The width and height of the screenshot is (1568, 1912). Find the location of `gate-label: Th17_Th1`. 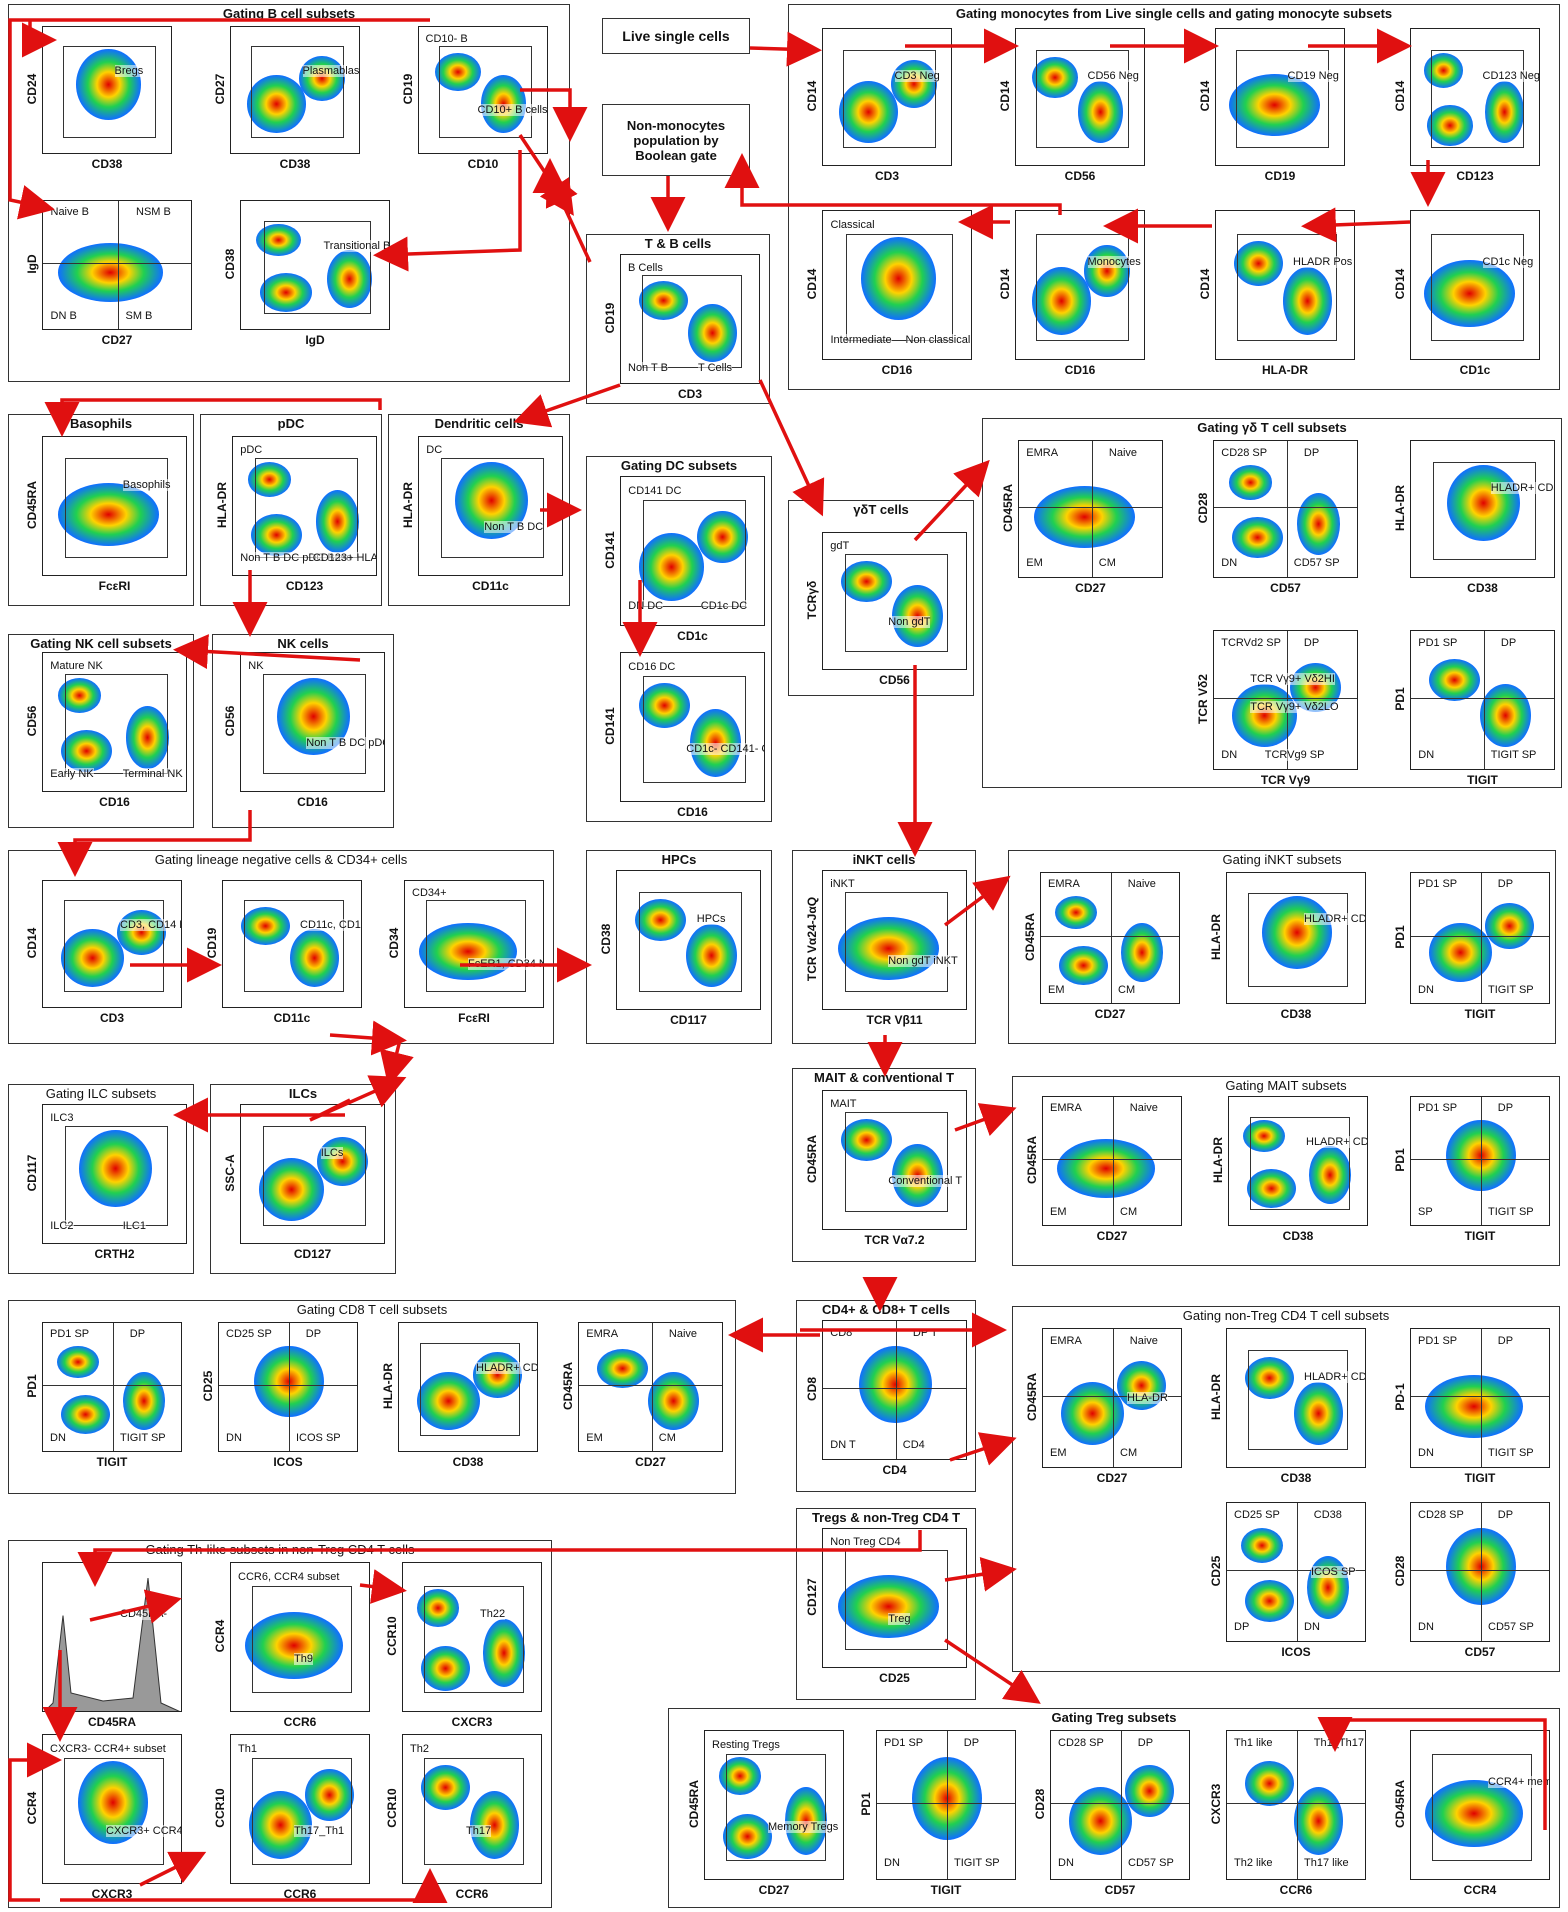

gate-label: Th17_Th1 is located at coordinates (319, 1831).